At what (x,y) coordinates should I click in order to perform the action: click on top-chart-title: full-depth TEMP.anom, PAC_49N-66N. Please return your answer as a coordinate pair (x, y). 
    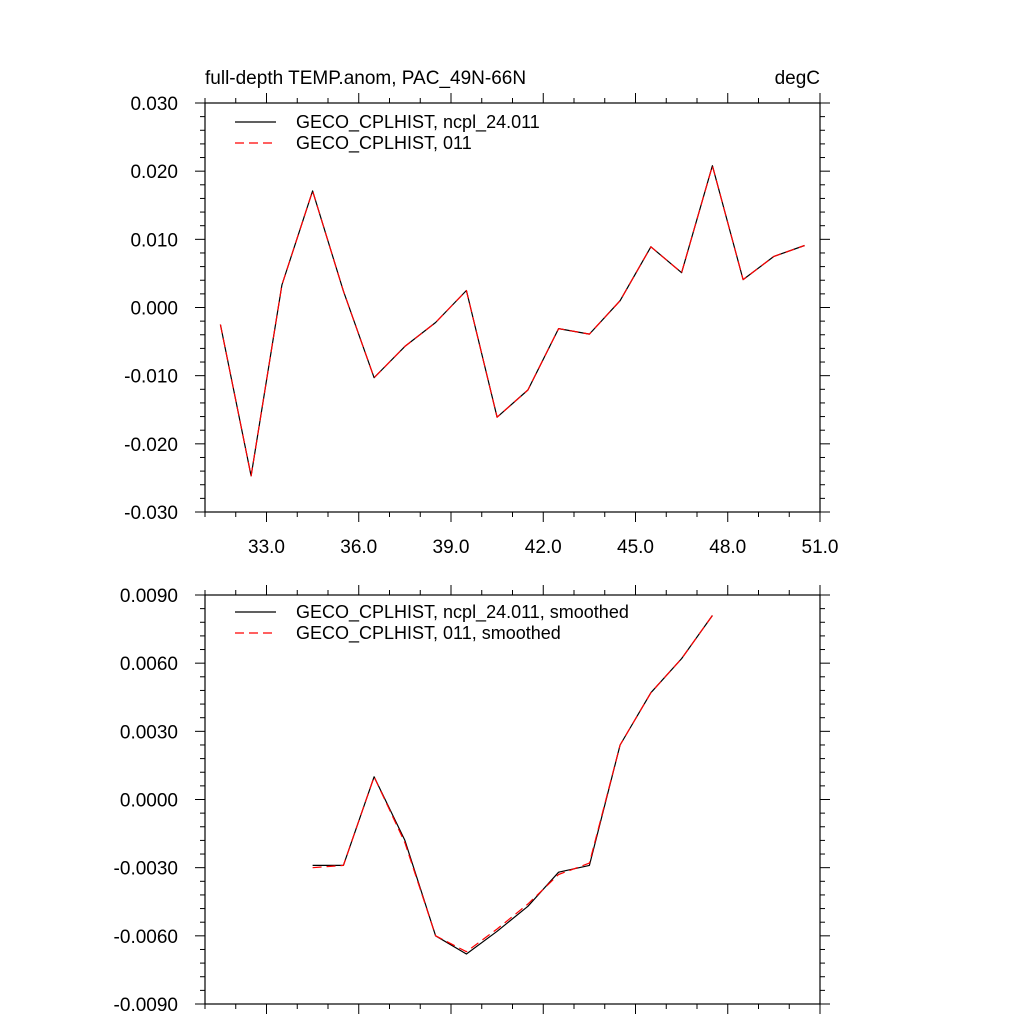
    Looking at the image, I should click on (365, 78).